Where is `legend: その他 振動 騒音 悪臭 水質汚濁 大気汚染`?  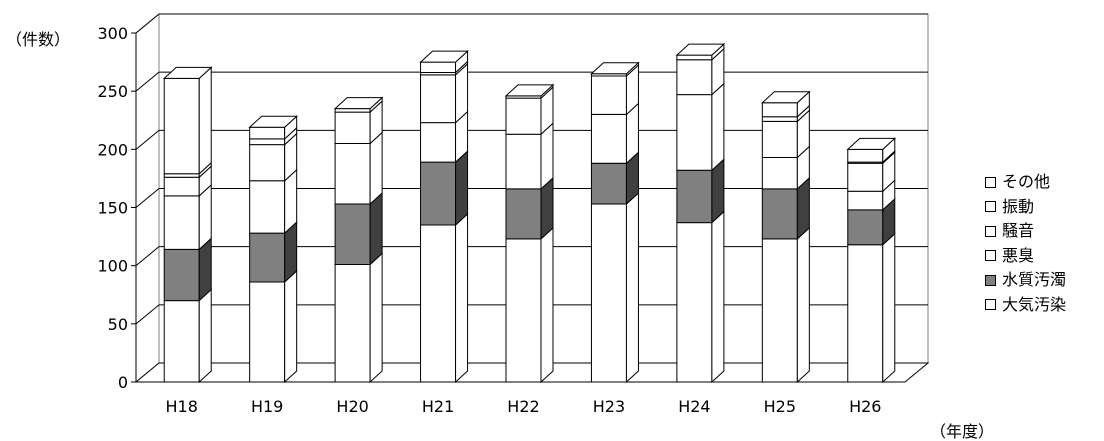
legend: その他 振動 騒音 悪臭 水質汚濁 大気汚染 is located at coordinates (1025, 243).